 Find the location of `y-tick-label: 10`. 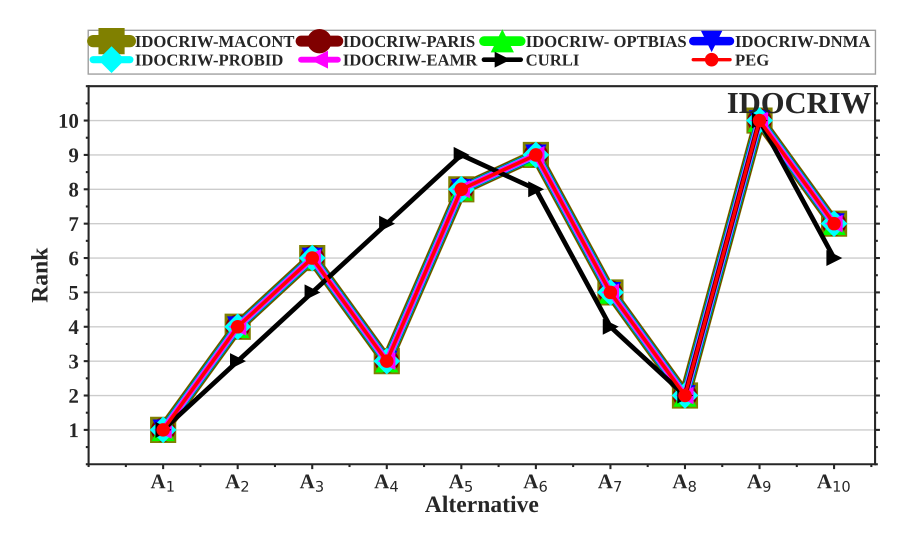

y-tick-label: 10 is located at coordinates (69, 121).